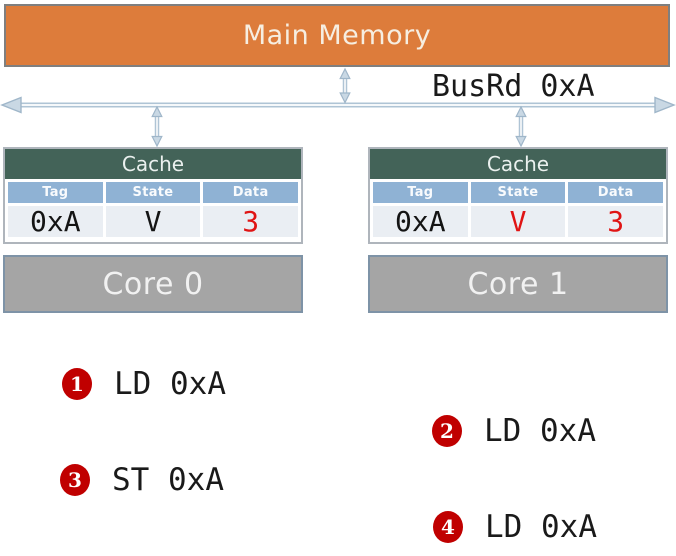 The width and height of the screenshot is (676, 556). I want to click on cache1-col-tag: Tag, so click(420, 192).